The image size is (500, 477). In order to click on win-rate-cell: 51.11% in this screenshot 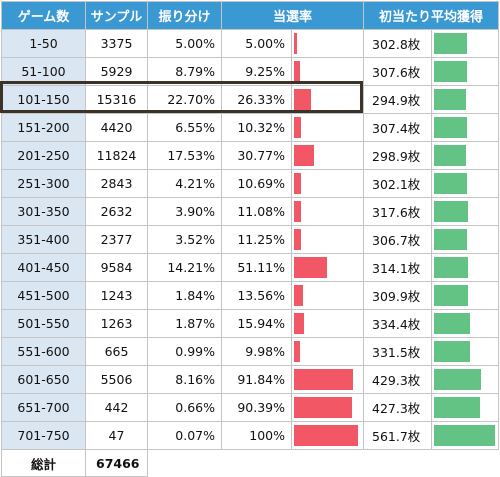, I will do `click(256, 267)`.